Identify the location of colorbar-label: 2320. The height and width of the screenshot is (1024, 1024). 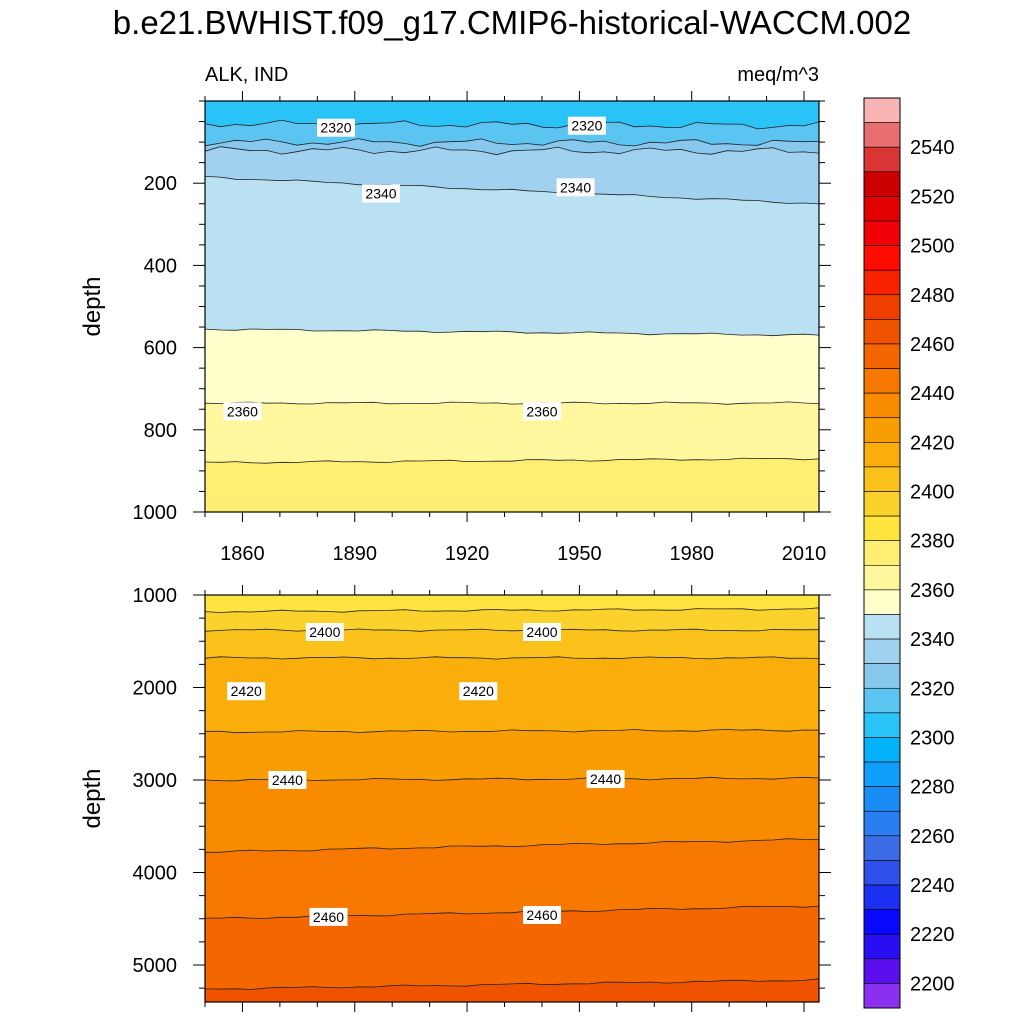
(932, 689).